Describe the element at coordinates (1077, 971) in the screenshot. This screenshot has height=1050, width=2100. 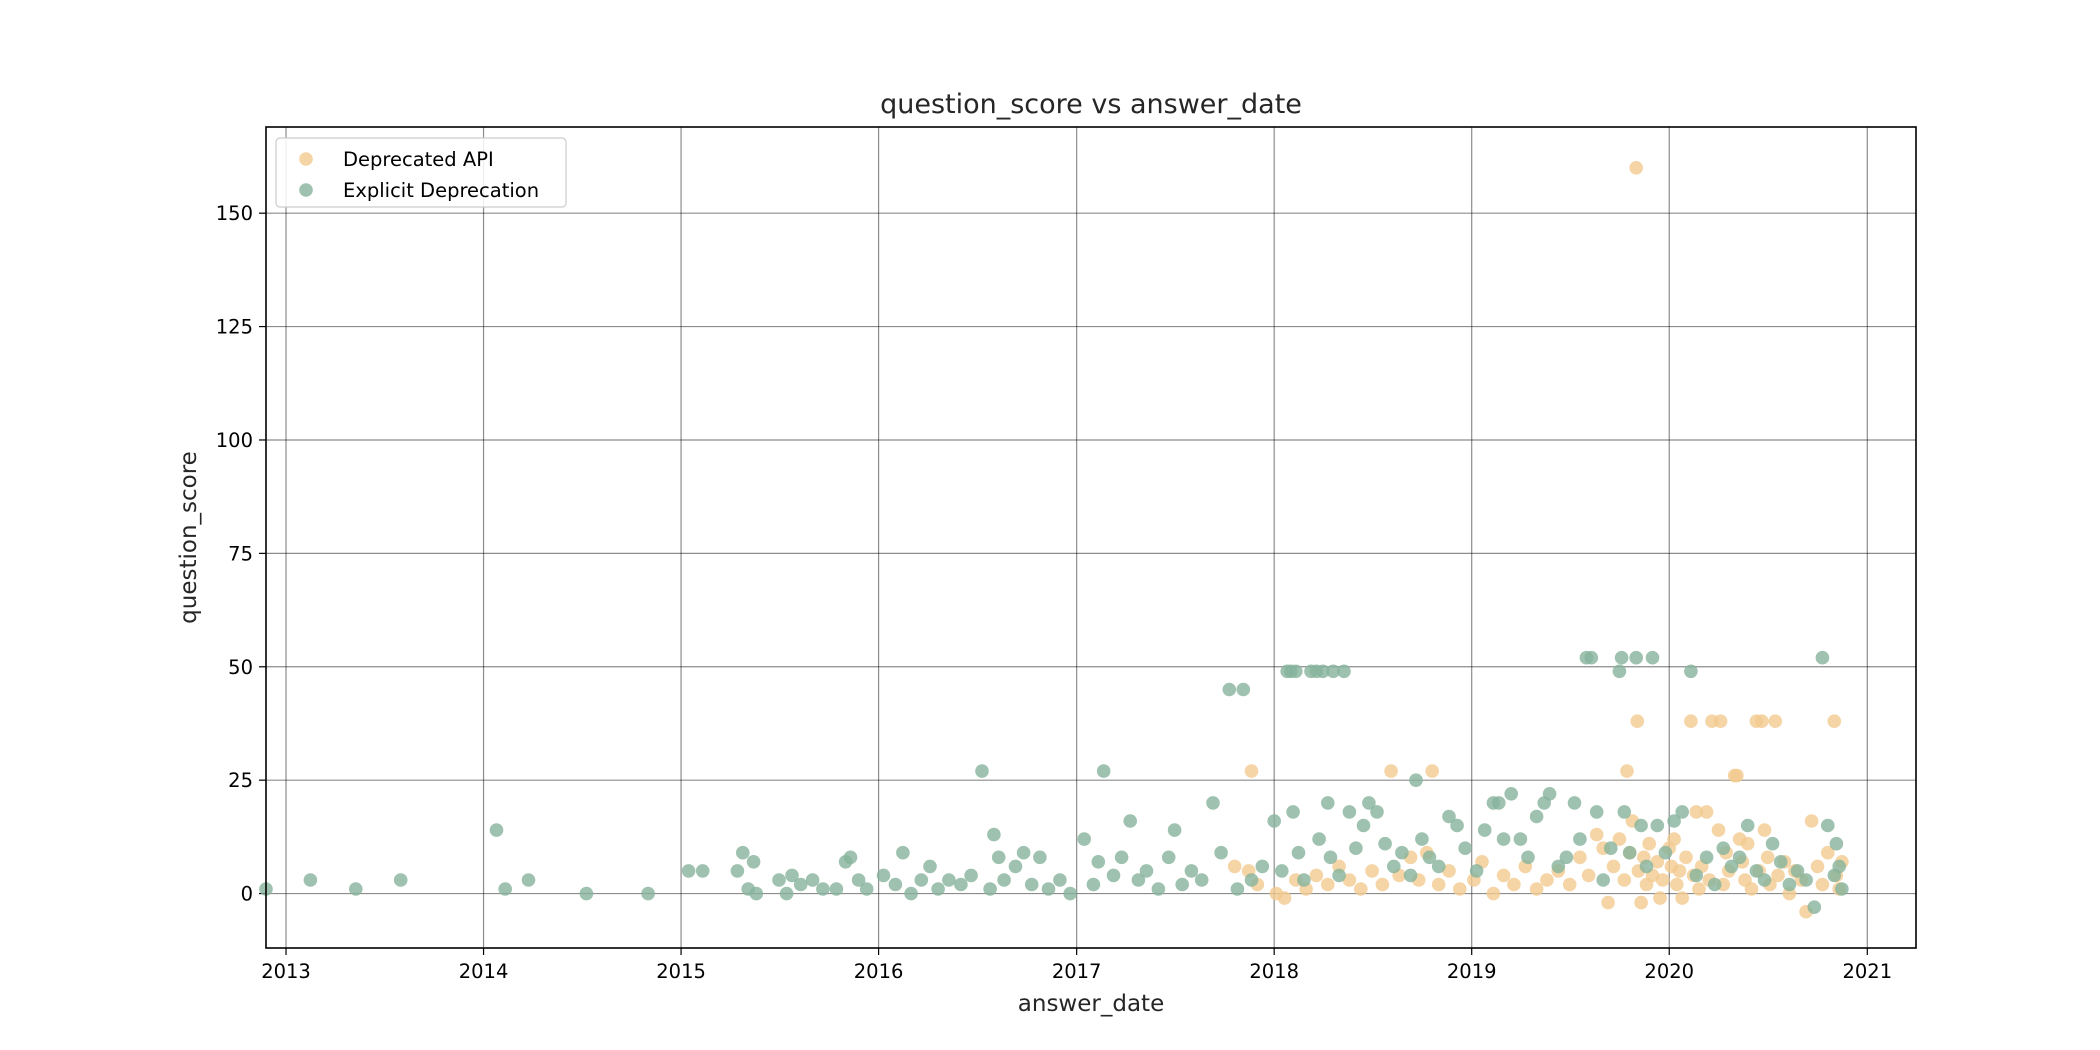
I see `x-tick-label: 2017` at that location.